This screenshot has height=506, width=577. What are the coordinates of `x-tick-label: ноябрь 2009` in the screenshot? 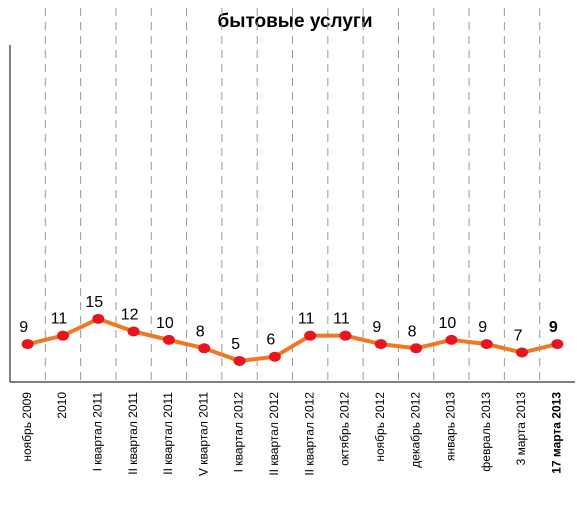 It's located at (27, 427).